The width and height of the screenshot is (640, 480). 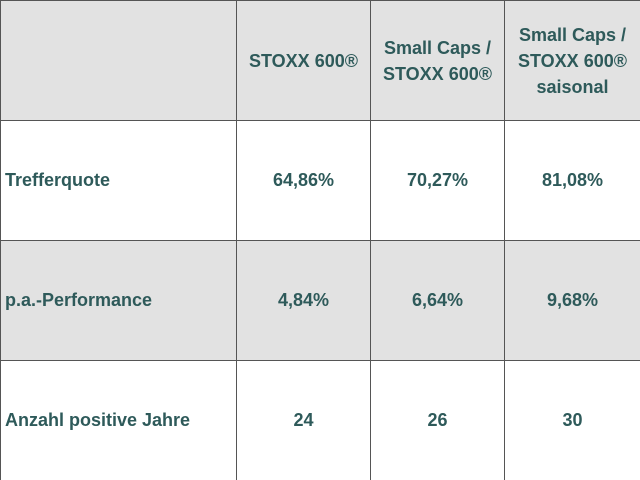 I want to click on row-label: Trefferquote, so click(x=118, y=180).